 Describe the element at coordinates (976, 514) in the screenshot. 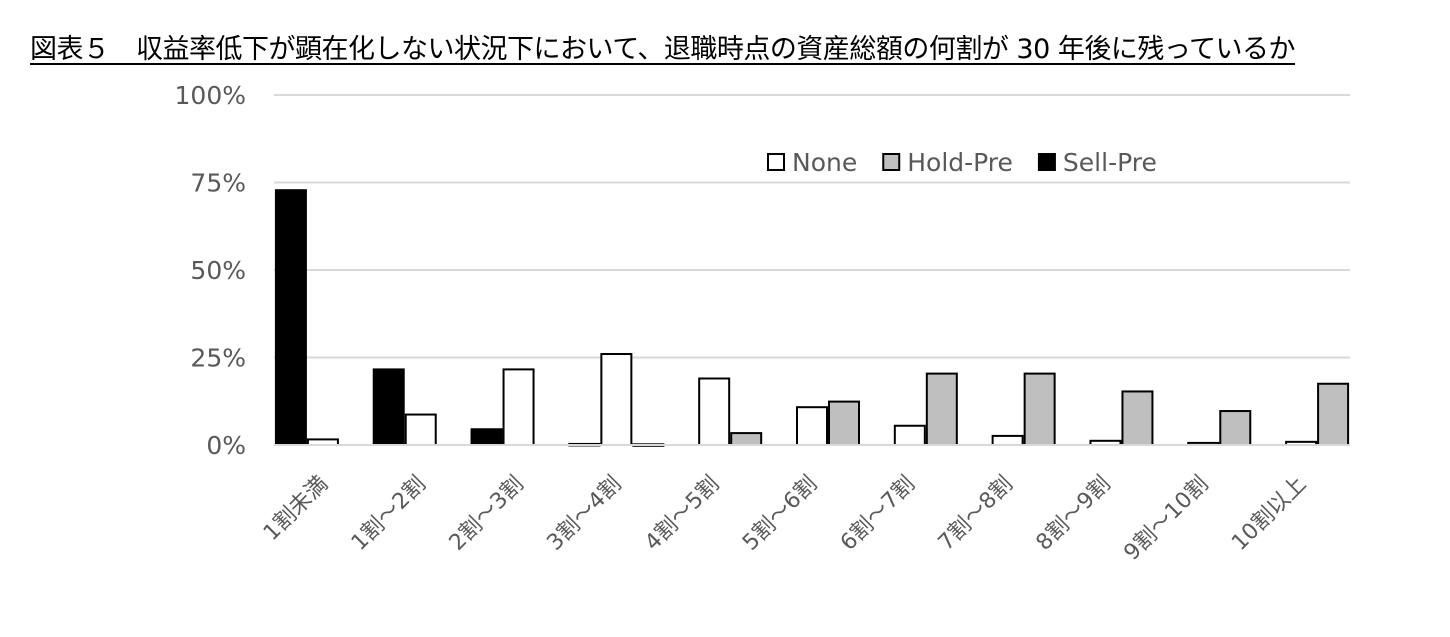

I see `x-category-label: 7割～8割` at that location.